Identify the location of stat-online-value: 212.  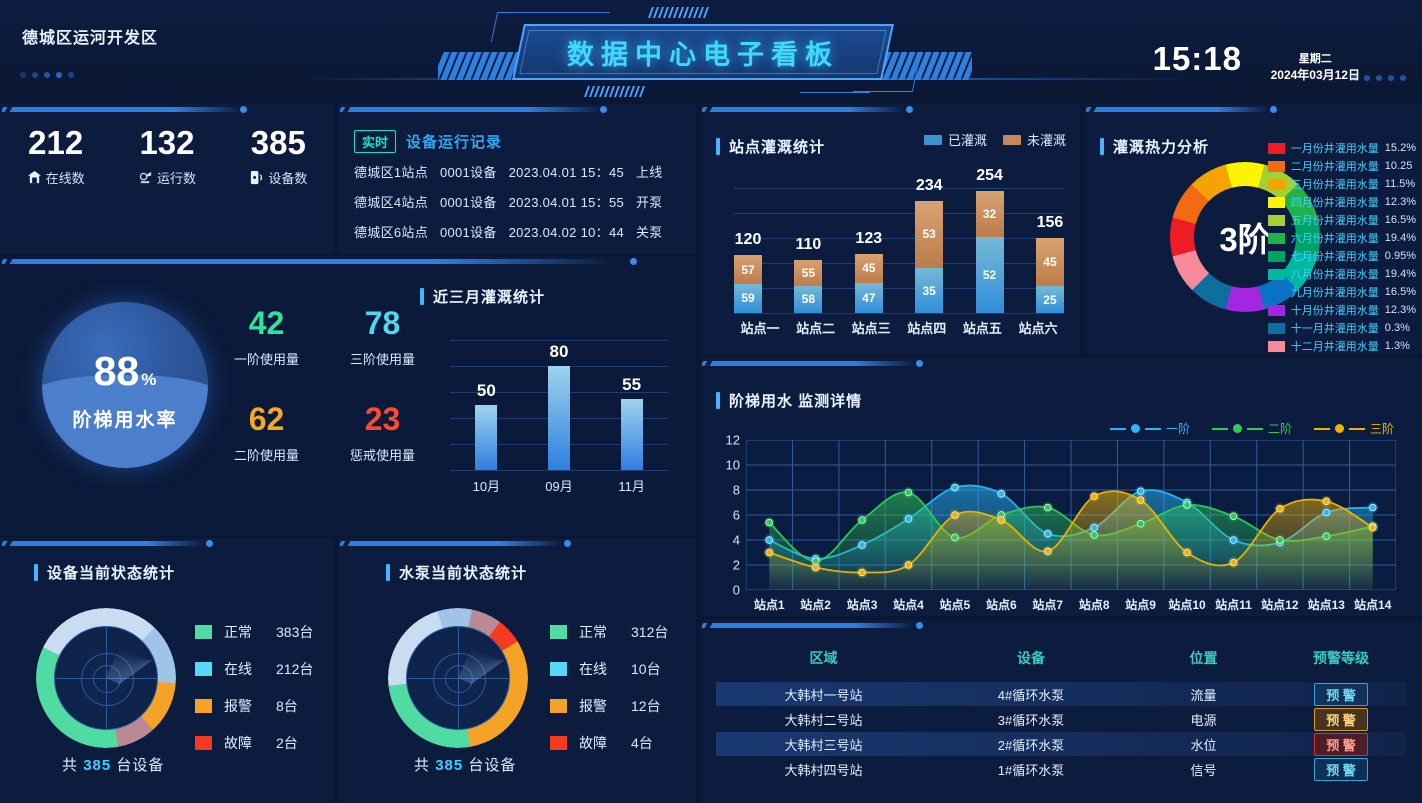
(56, 142).